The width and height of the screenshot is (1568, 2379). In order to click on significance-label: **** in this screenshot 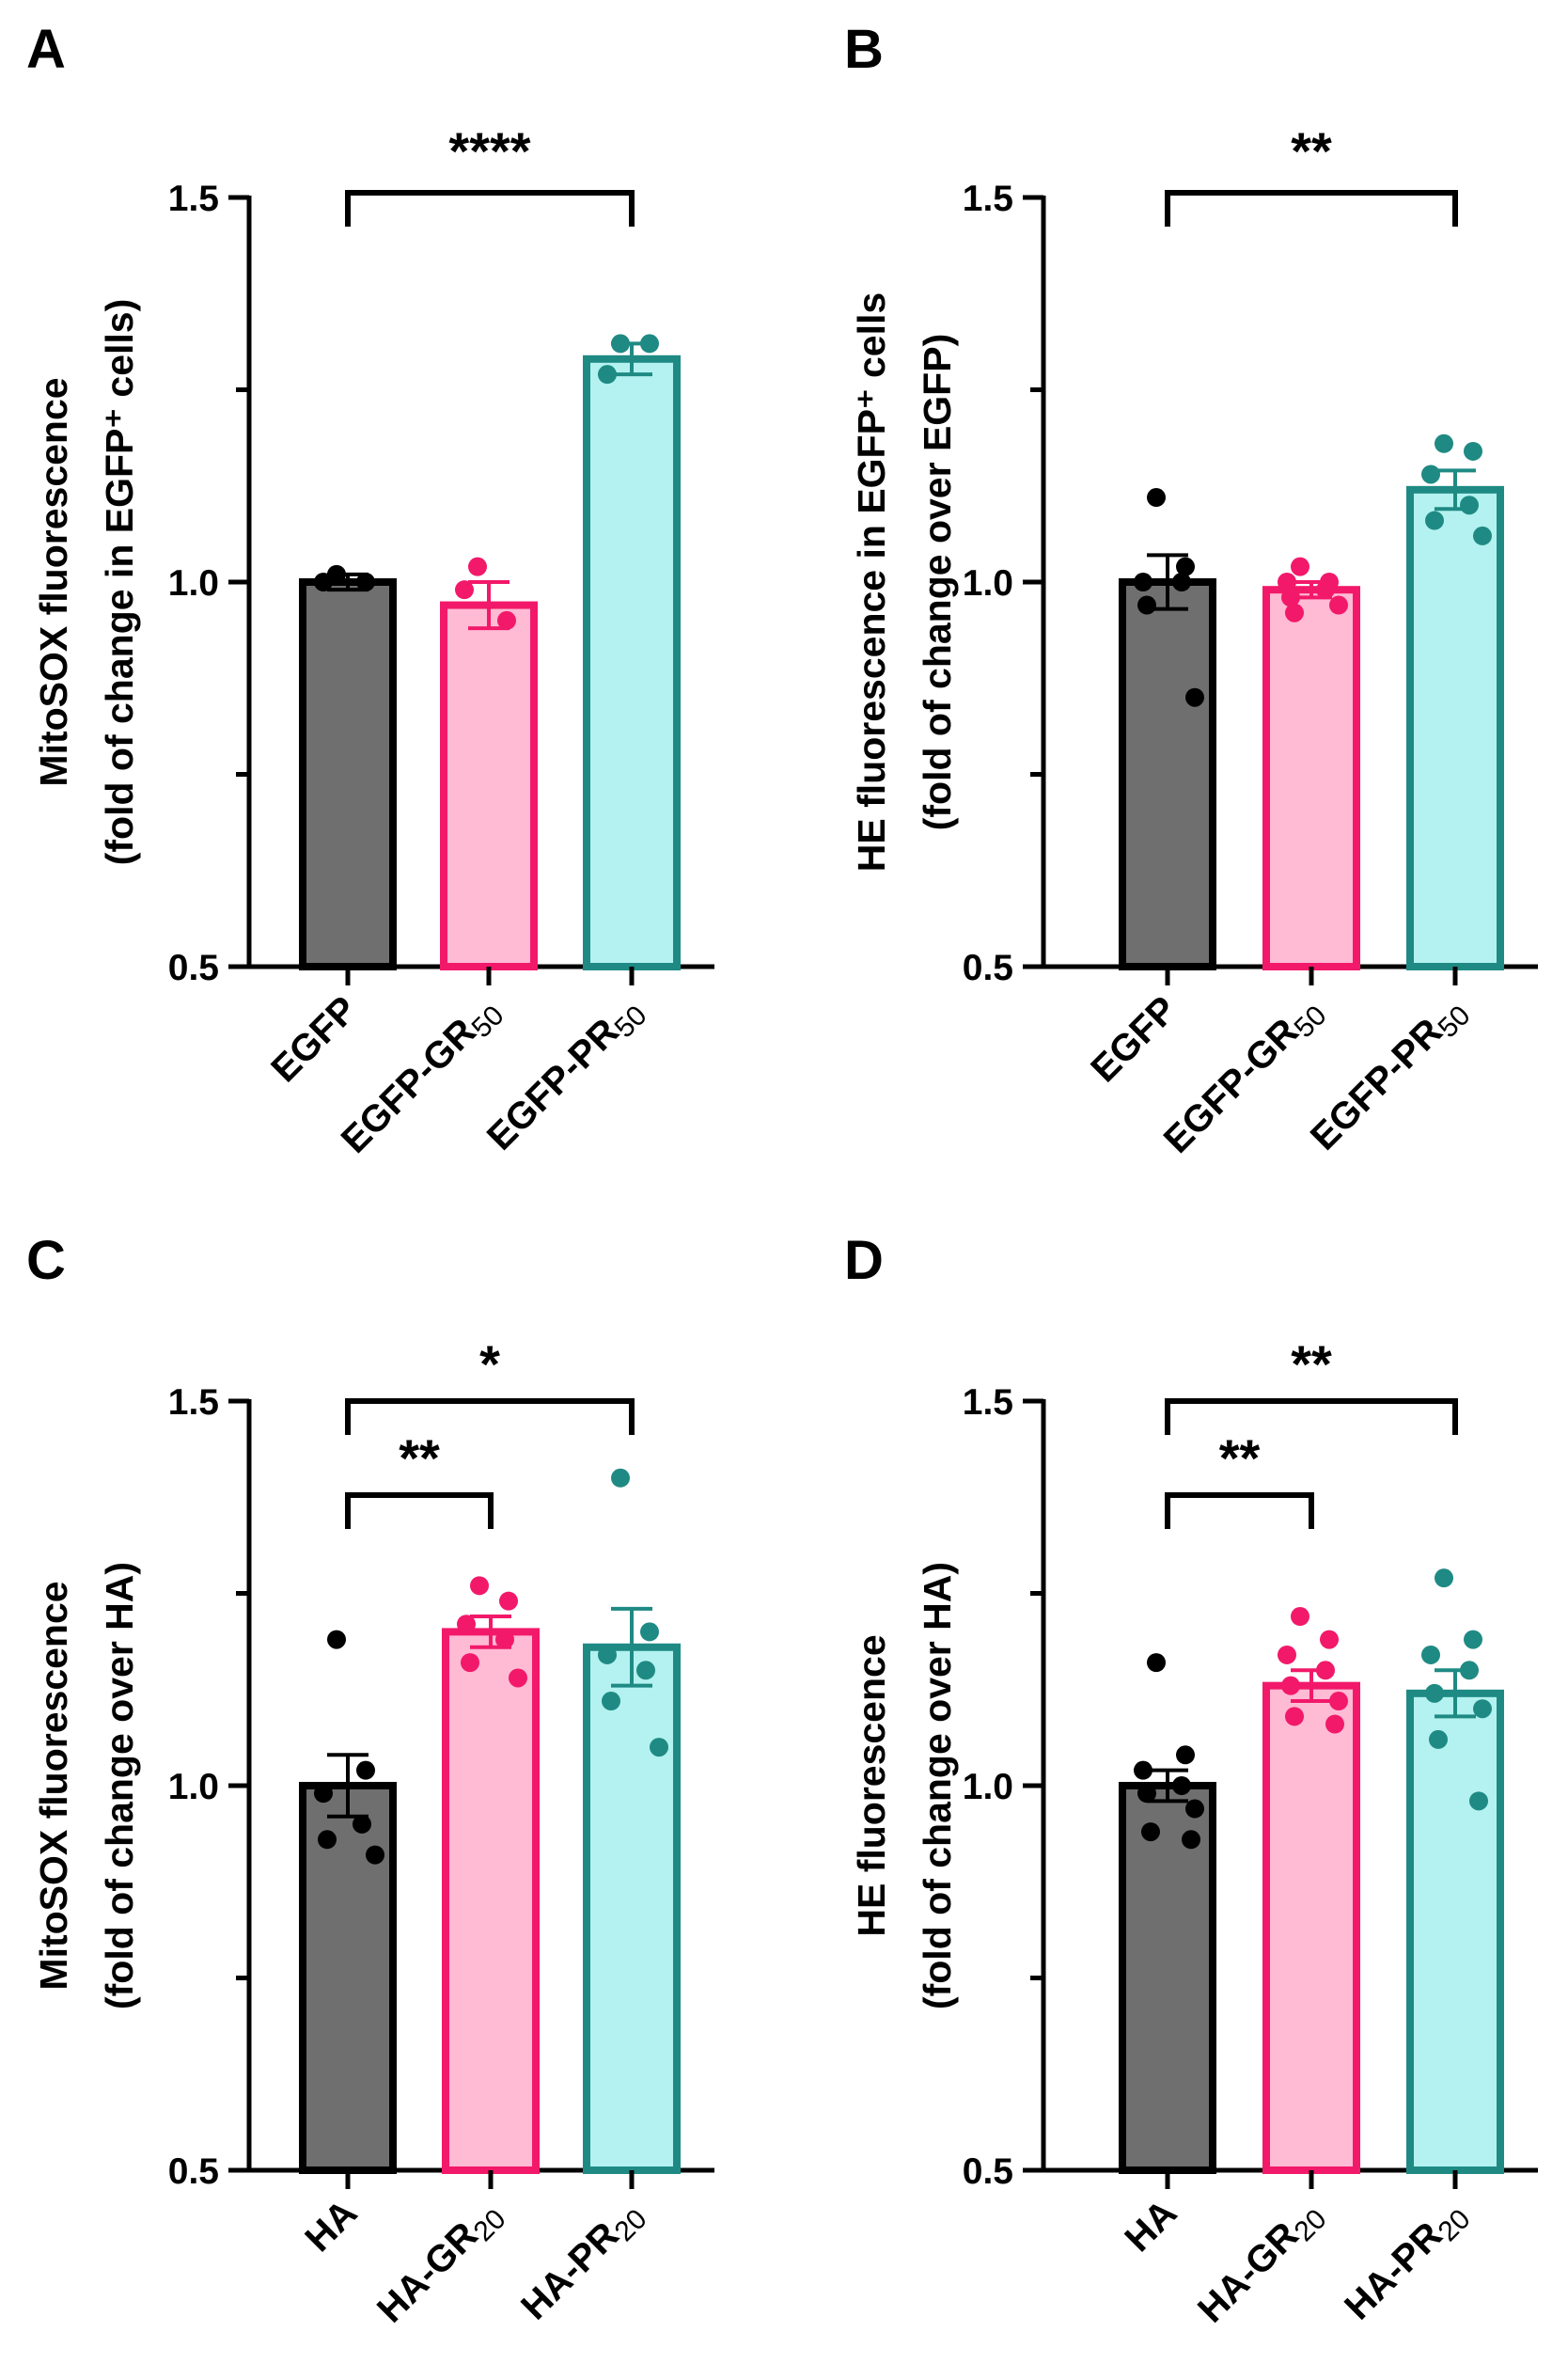, I will do `click(489, 151)`.